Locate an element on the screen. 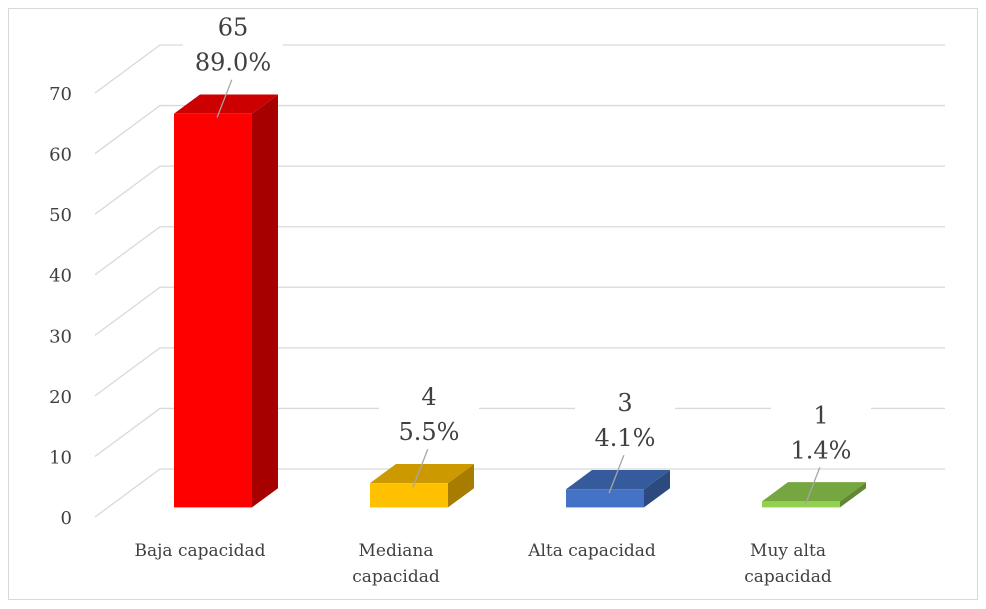 This screenshot has width=986, height=609. percentage-label: 1.4% is located at coordinates (821, 450).